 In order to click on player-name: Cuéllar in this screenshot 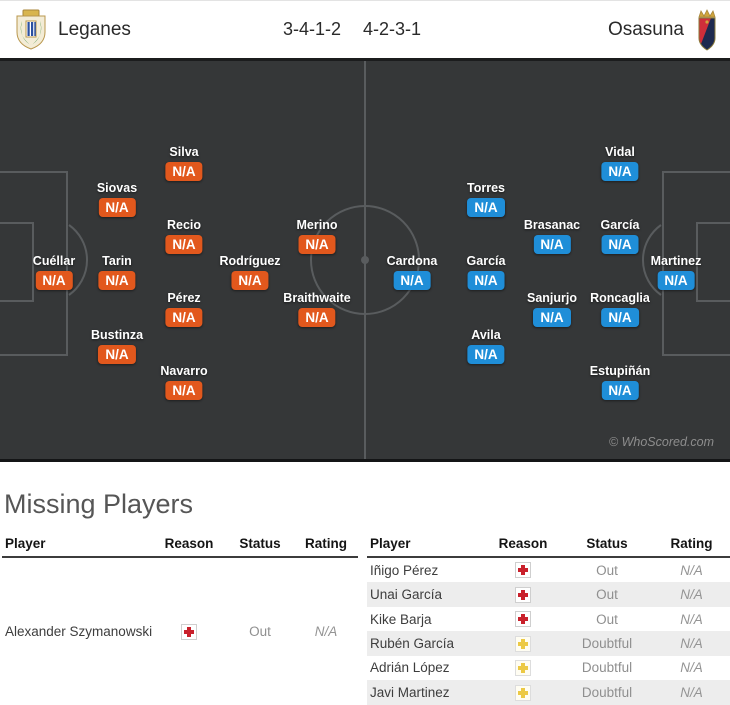, I will do `click(54, 261)`.